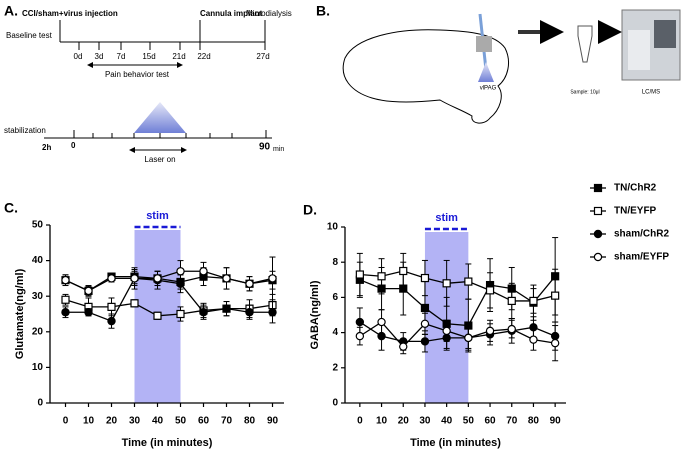  I want to click on y-tick-label: 0, so click(40, 403).